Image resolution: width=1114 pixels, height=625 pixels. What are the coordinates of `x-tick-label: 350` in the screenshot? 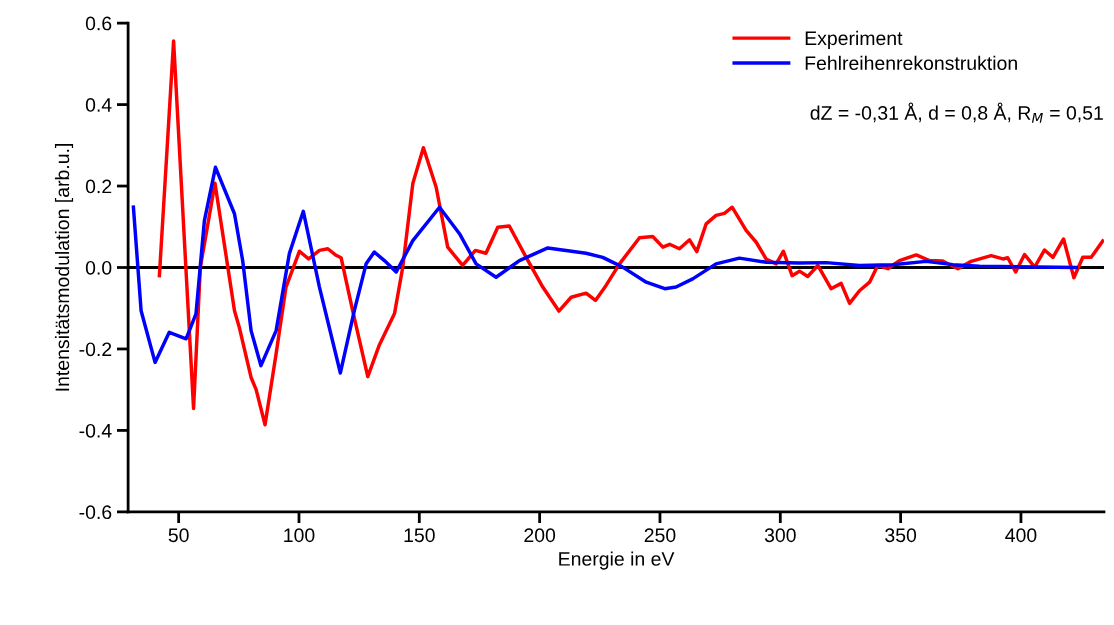 It's located at (901, 535).